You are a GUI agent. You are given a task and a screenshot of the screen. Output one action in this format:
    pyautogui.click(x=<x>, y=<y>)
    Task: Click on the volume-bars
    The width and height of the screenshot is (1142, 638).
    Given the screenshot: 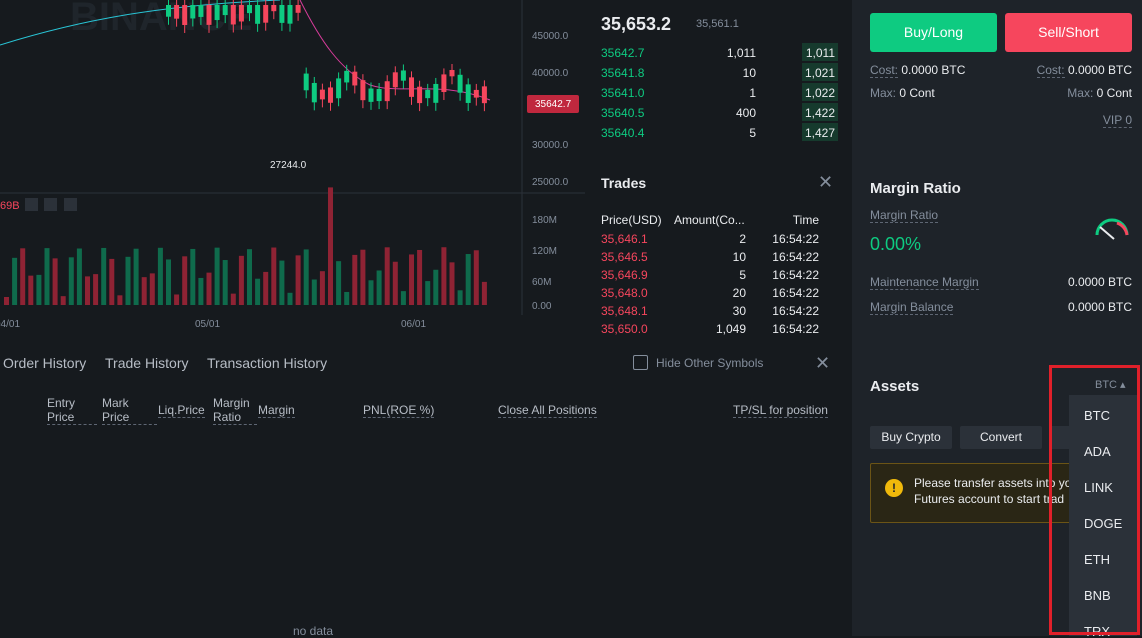 What is the action you would take?
    pyautogui.click(x=245, y=246)
    